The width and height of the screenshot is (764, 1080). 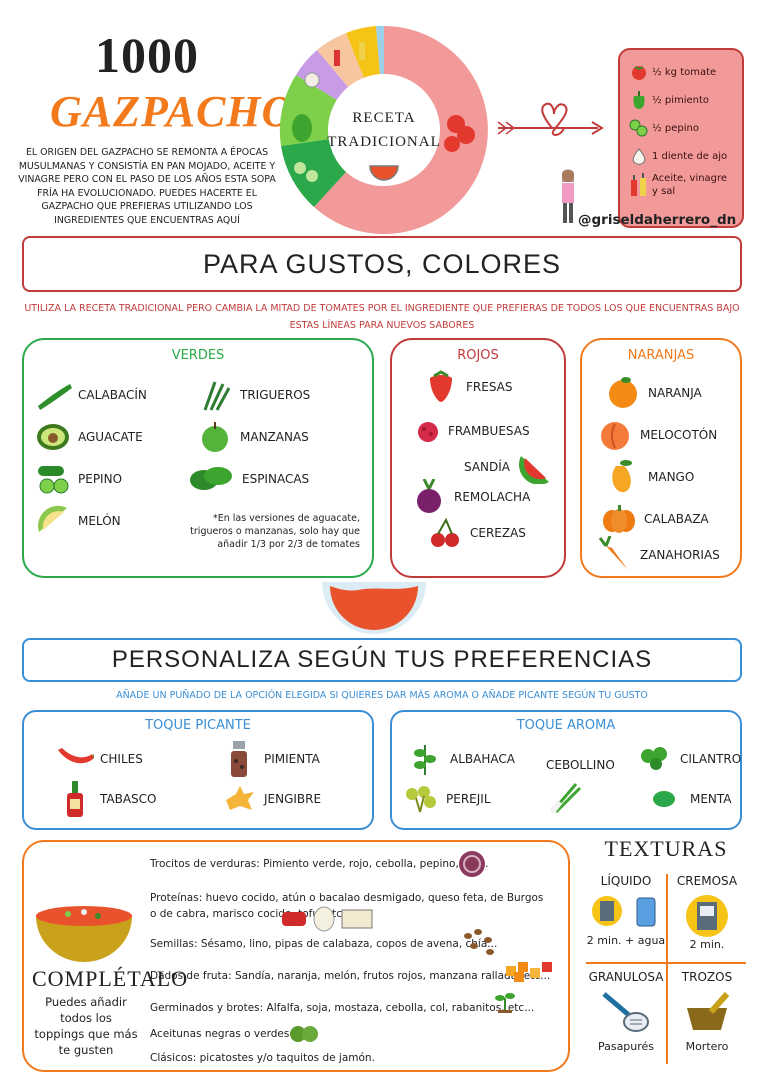 I want to click on texture-sub: Pasapurés, so click(x=626, y=1046).